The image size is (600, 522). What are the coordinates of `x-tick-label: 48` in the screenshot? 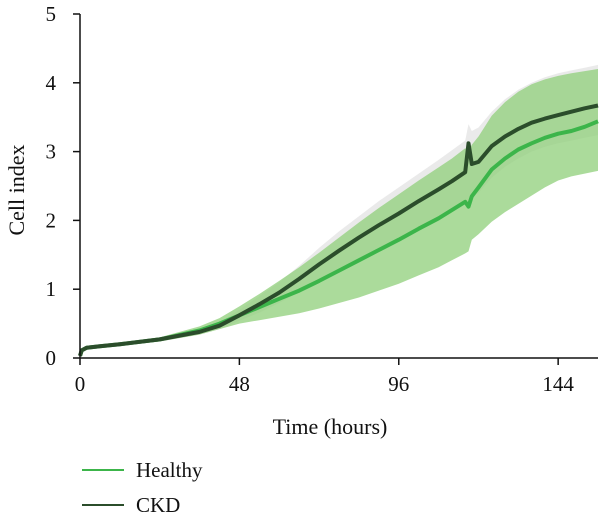 It's located at (239, 384).